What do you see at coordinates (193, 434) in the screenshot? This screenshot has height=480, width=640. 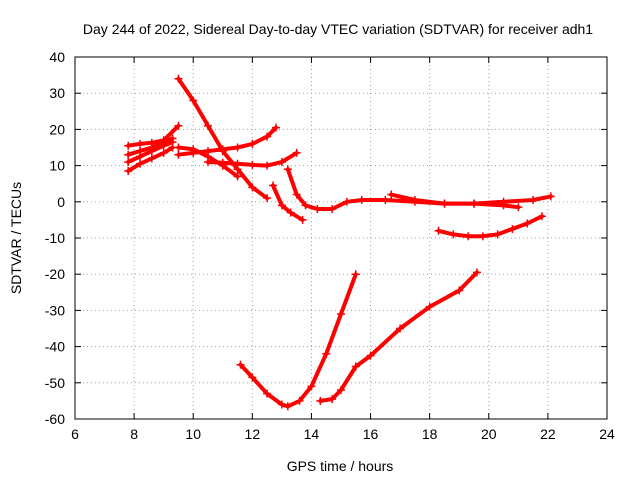 I see `x-tick-label: 10` at bounding box center [193, 434].